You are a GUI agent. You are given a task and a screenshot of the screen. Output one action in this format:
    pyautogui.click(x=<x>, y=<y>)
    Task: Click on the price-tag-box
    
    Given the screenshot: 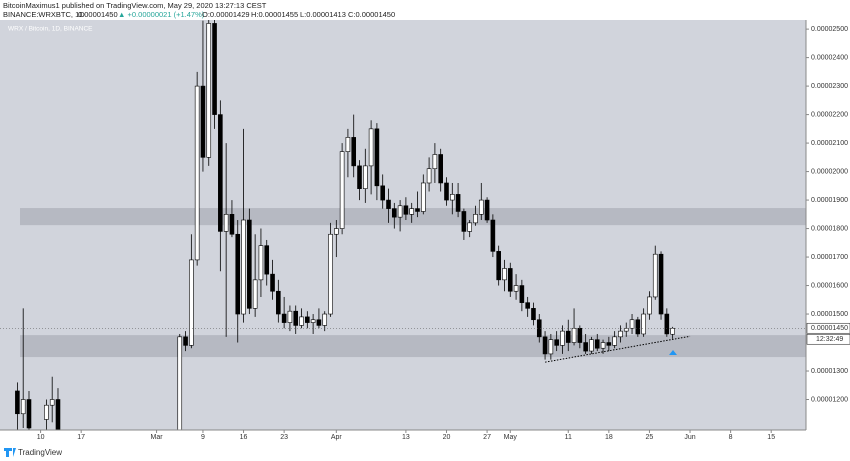 What is the action you would take?
    pyautogui.click(x=828, y=328)
    